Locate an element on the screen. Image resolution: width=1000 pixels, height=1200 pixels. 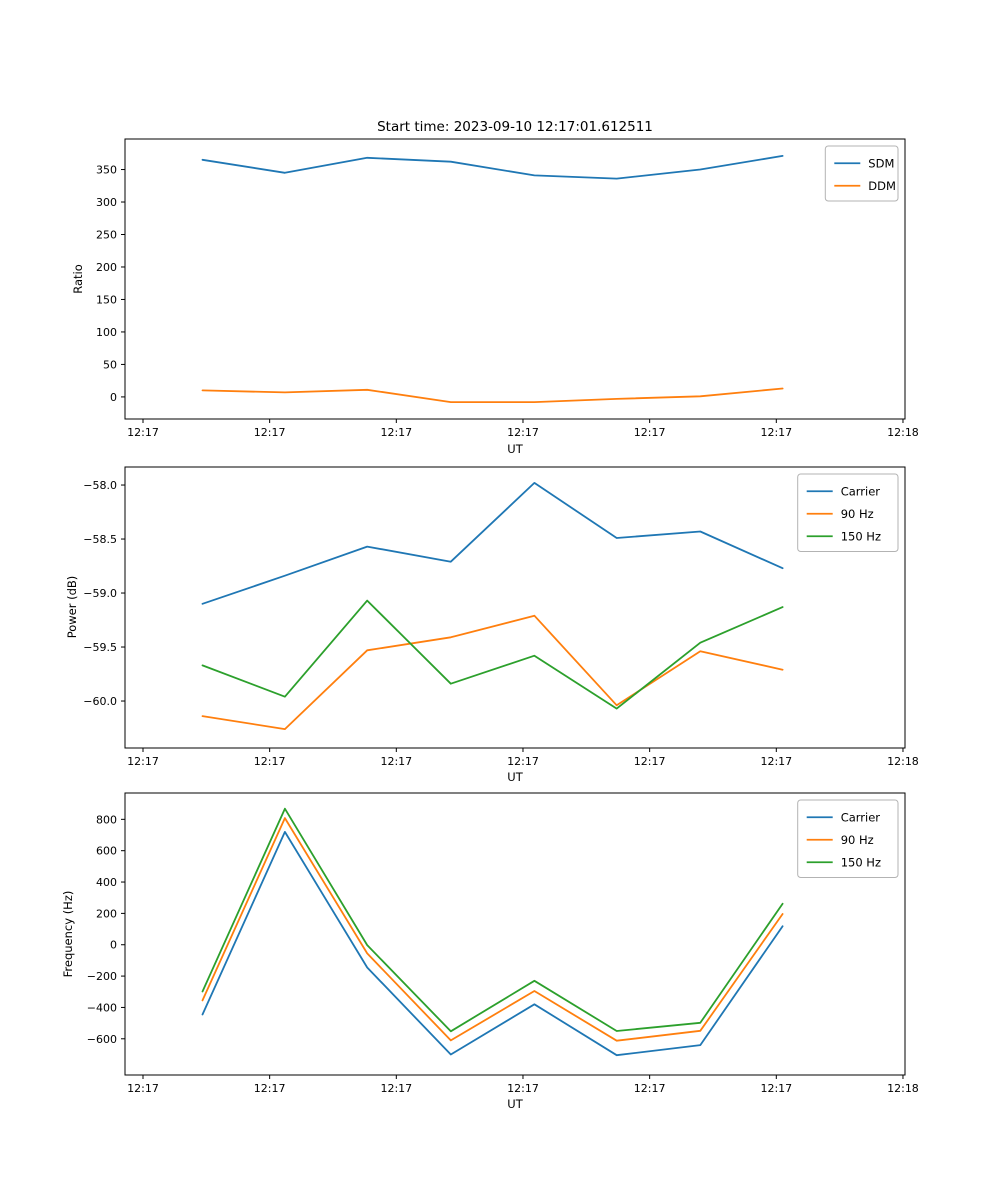
power-series-90-hz is located at coordinates (492, 672).